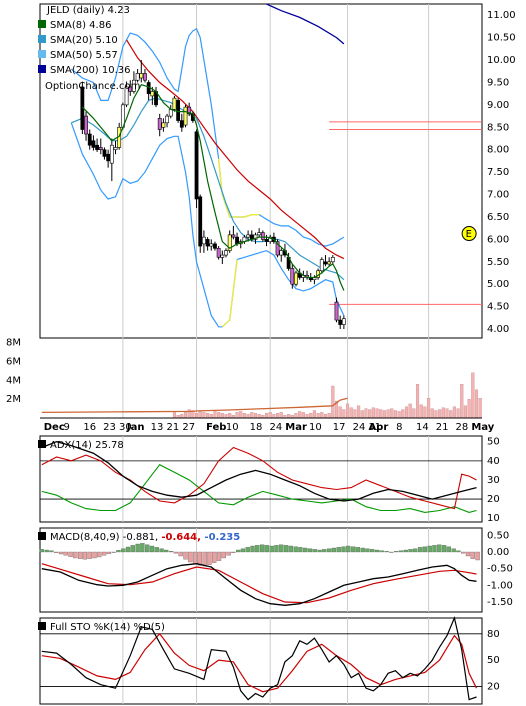 Image resolution: width=526 pixels, height=706 pixels. I want to click on price-tick-label: 4.00, so click(498, 329).